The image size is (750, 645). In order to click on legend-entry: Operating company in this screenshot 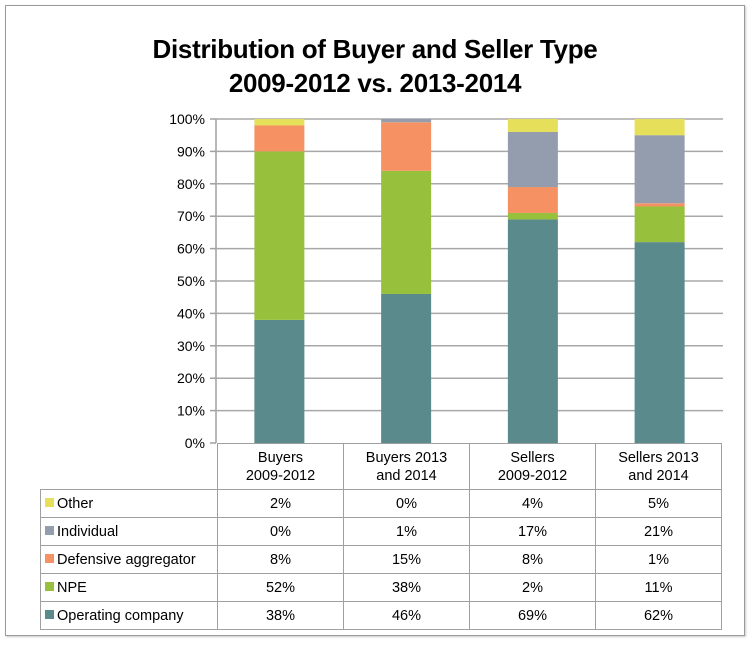, I will do `click(129, 615)`.